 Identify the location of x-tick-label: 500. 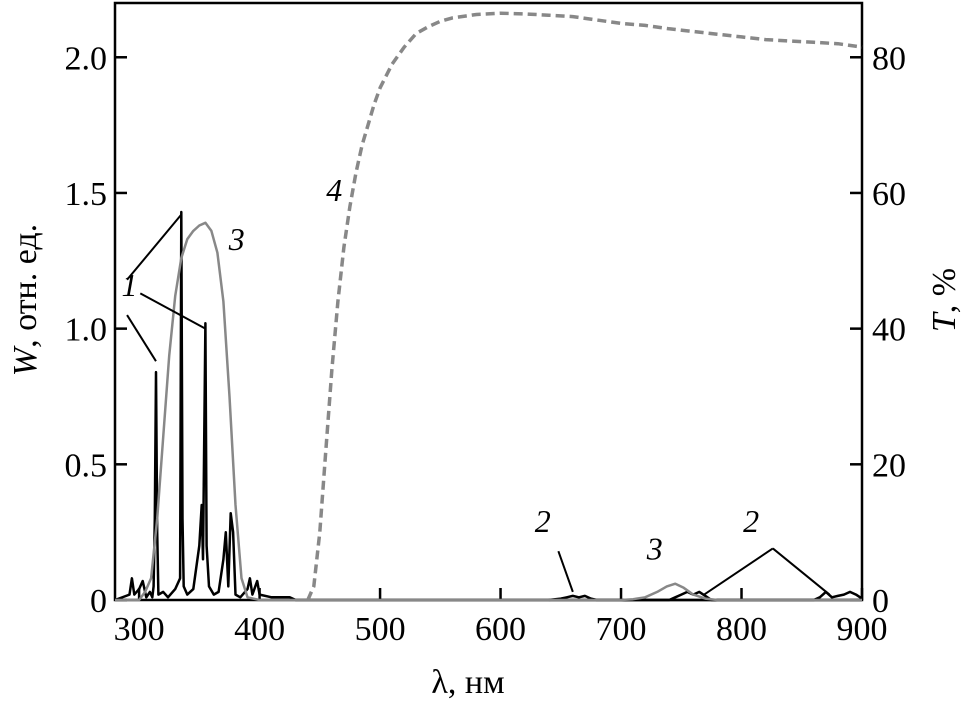
(380, 629).